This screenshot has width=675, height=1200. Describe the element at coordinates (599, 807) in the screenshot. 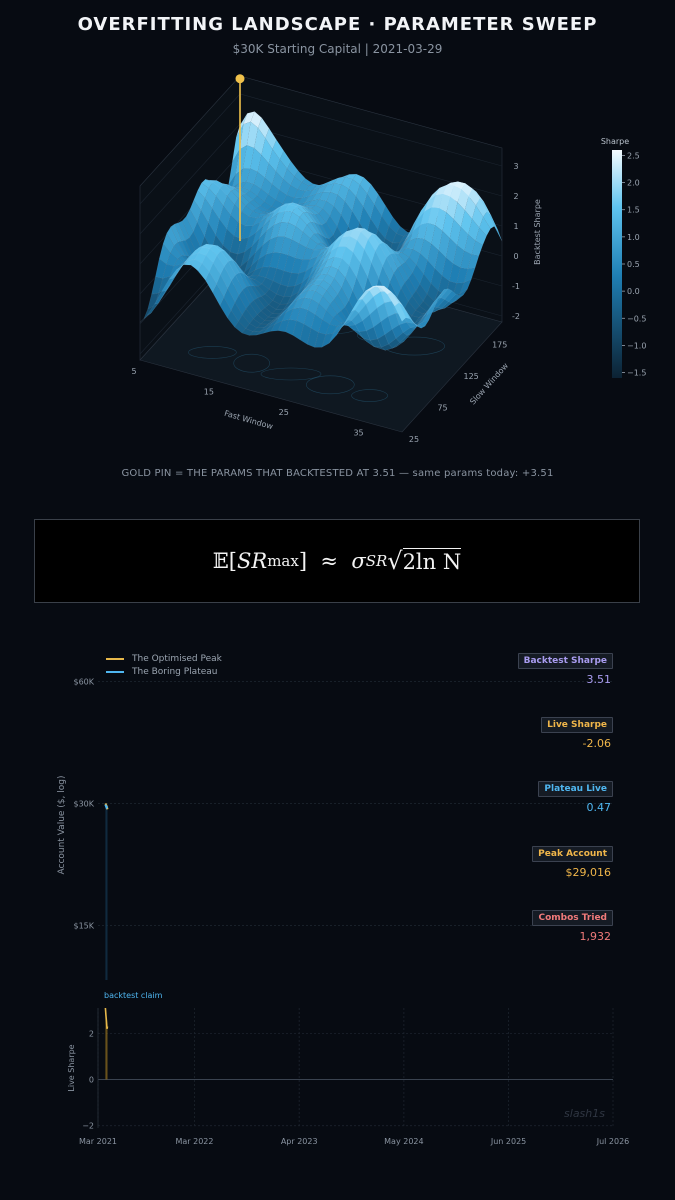

I see `stat-value: 0.47` at that location.